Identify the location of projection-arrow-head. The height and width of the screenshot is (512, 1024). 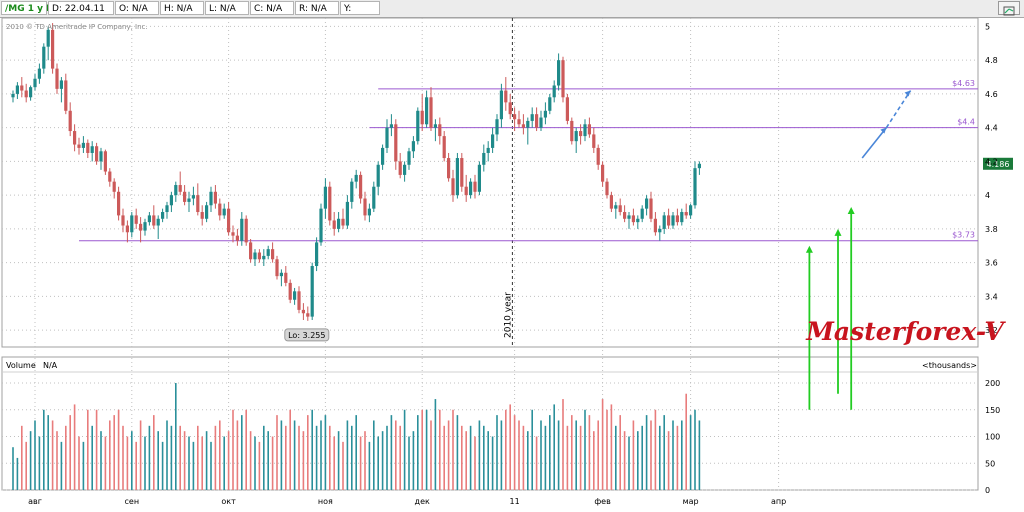
(883, 130).